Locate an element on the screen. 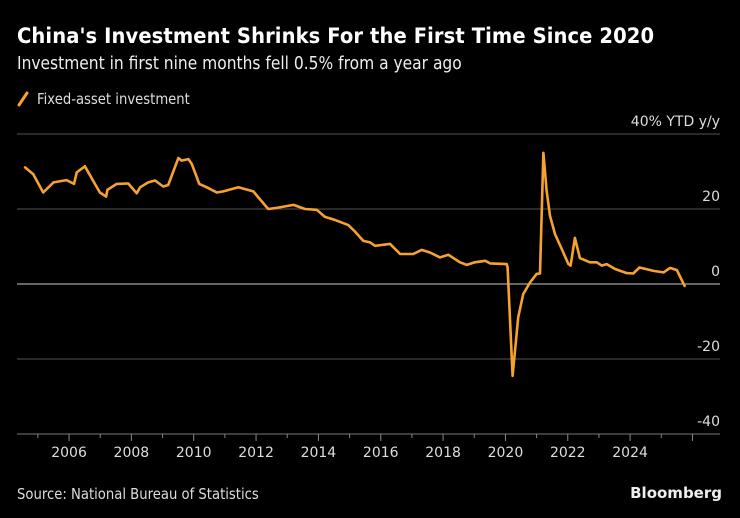  x-tick-label: 2018 is located at coordinates (443, 453).